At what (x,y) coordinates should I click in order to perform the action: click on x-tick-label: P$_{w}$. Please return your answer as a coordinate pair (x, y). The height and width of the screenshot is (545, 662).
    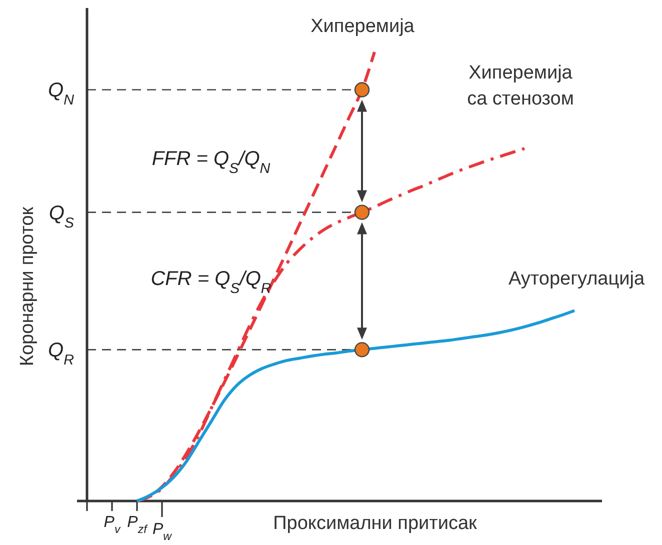
    Looking at the image, I should click on (162, 532).